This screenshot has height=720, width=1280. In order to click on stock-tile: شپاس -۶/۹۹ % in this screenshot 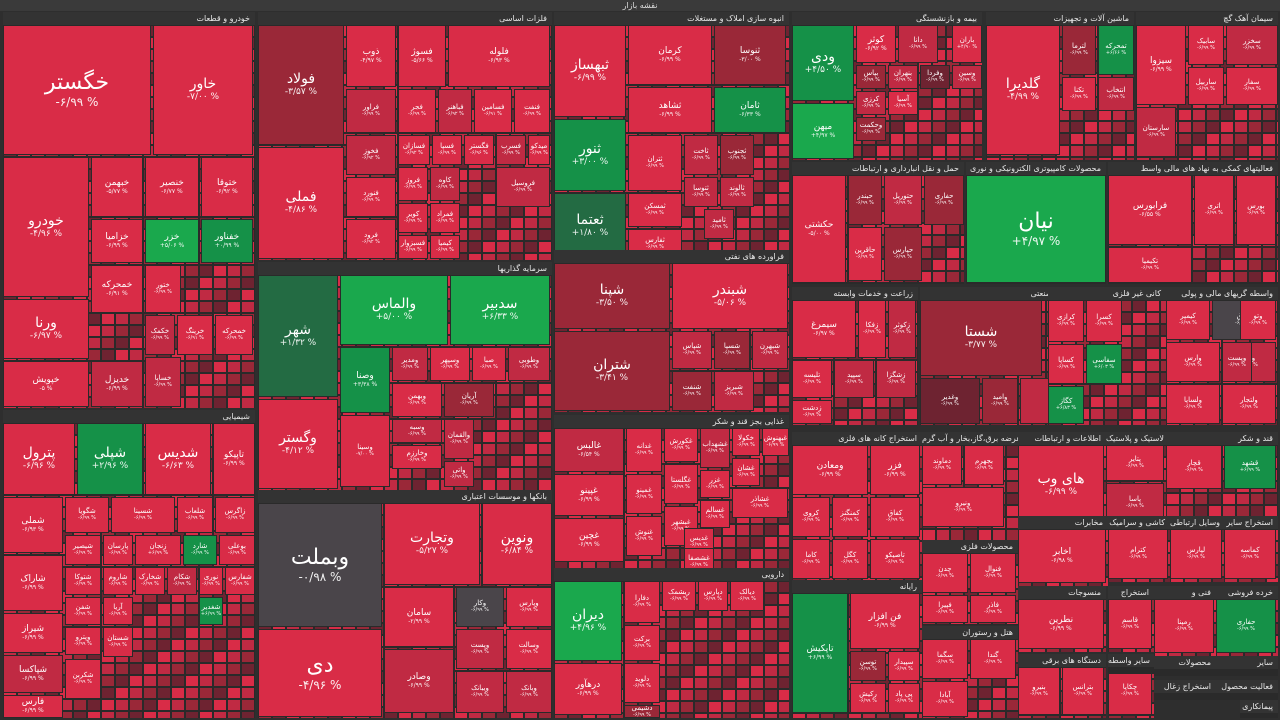, I will do `click(692, 350)`.